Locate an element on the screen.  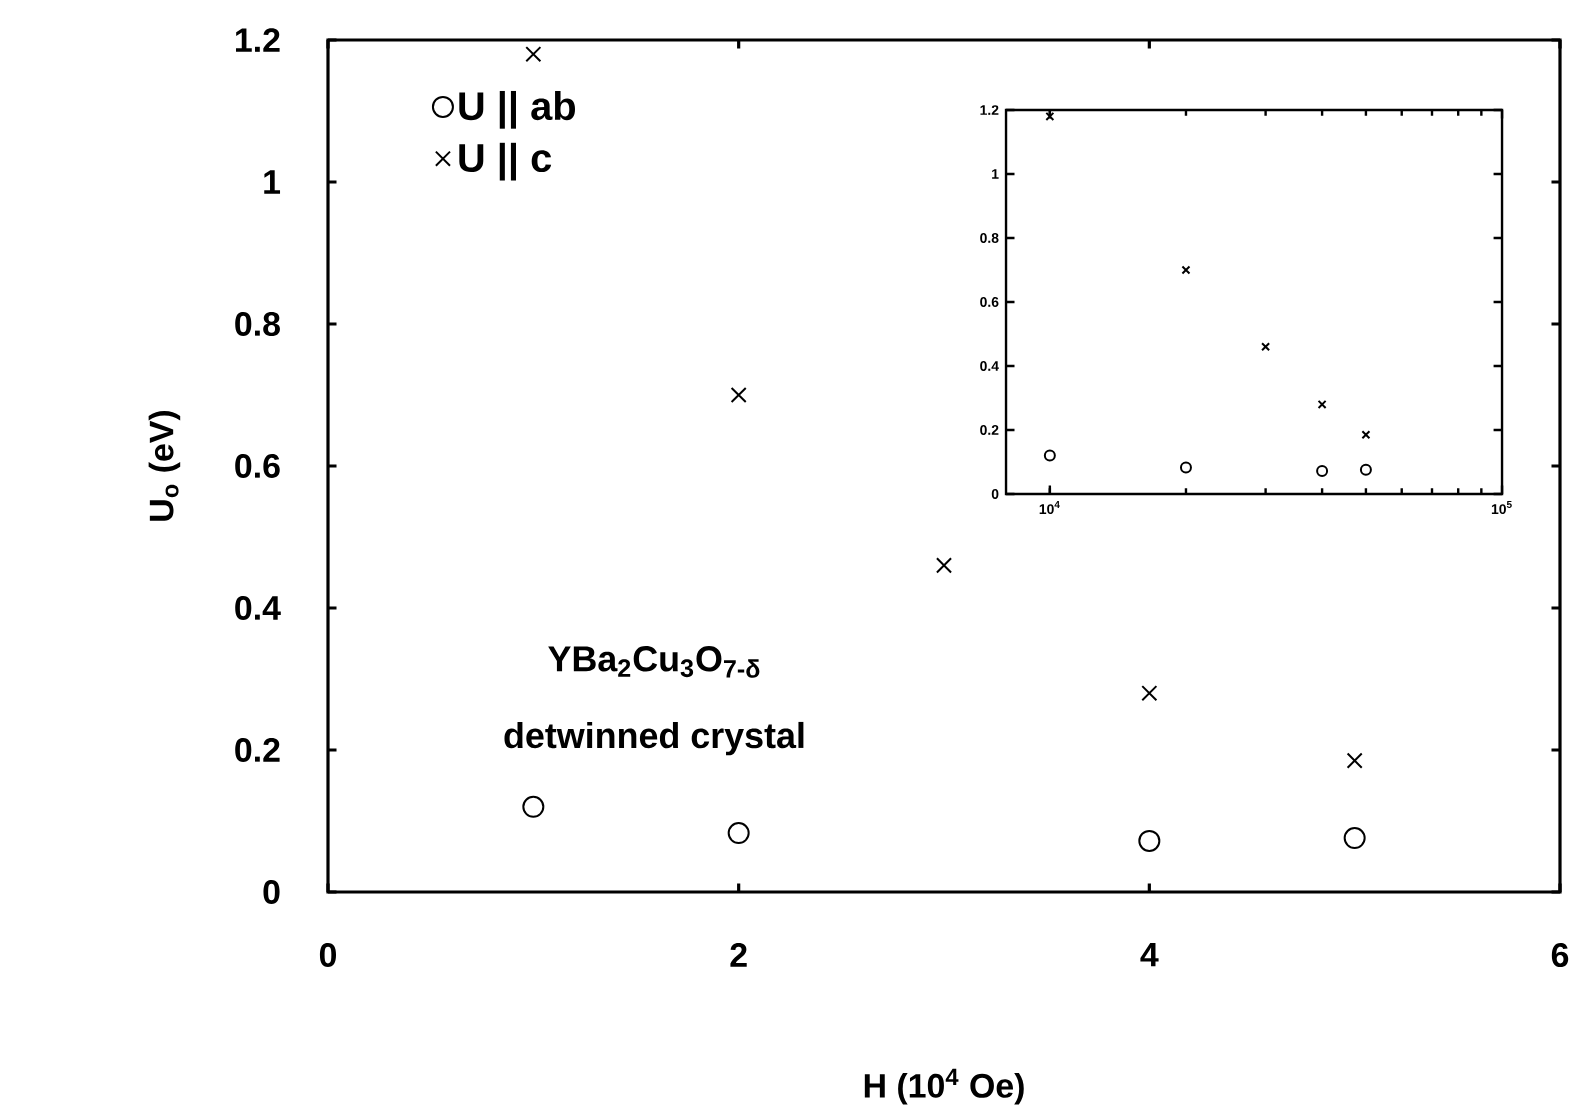
y-tick-label: 0.6 is located at coordinates (257, 466).